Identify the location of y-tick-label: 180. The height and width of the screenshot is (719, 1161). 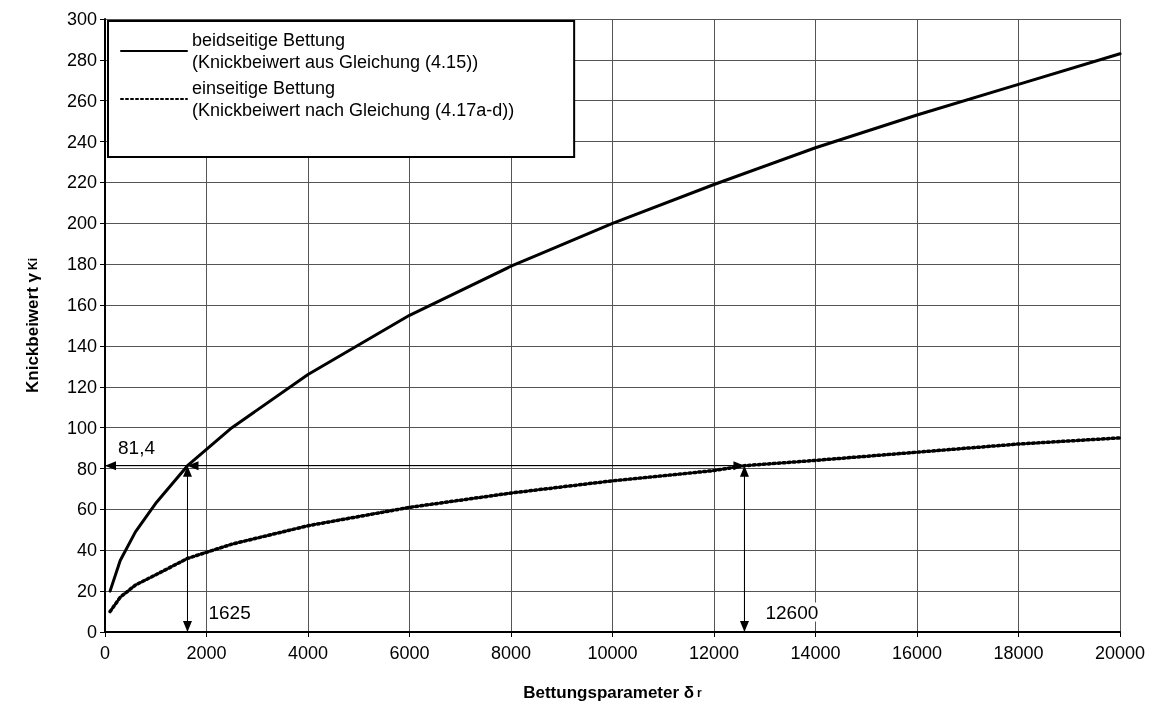
(81, 264).